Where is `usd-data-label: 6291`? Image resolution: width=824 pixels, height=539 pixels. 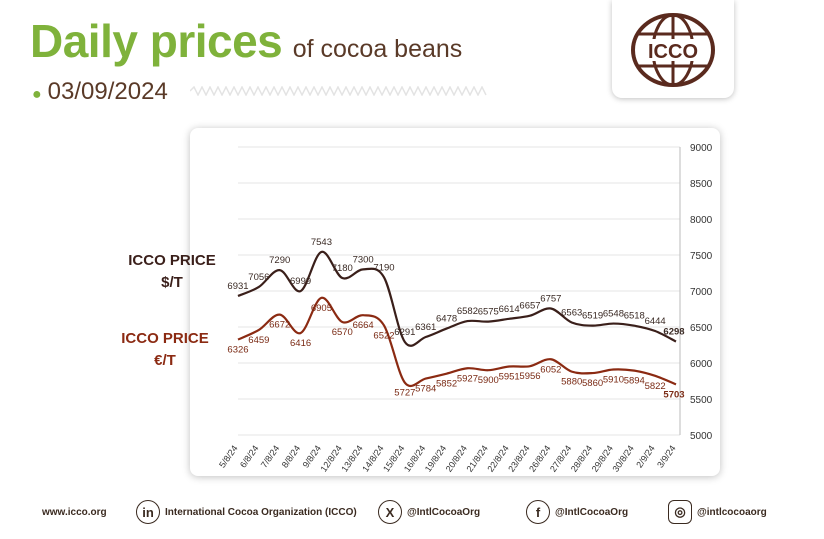 usd-data-label: 6291 is located at coordinates (404, 332).